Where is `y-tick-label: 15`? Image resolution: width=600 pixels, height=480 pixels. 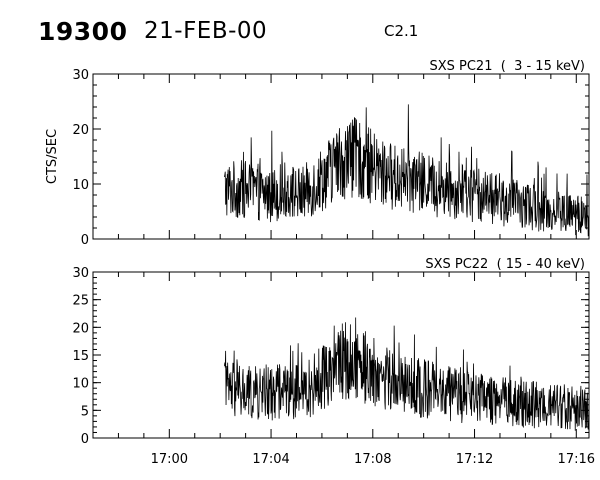
y-tick-label: 15 is located at coordinates (80, 356).